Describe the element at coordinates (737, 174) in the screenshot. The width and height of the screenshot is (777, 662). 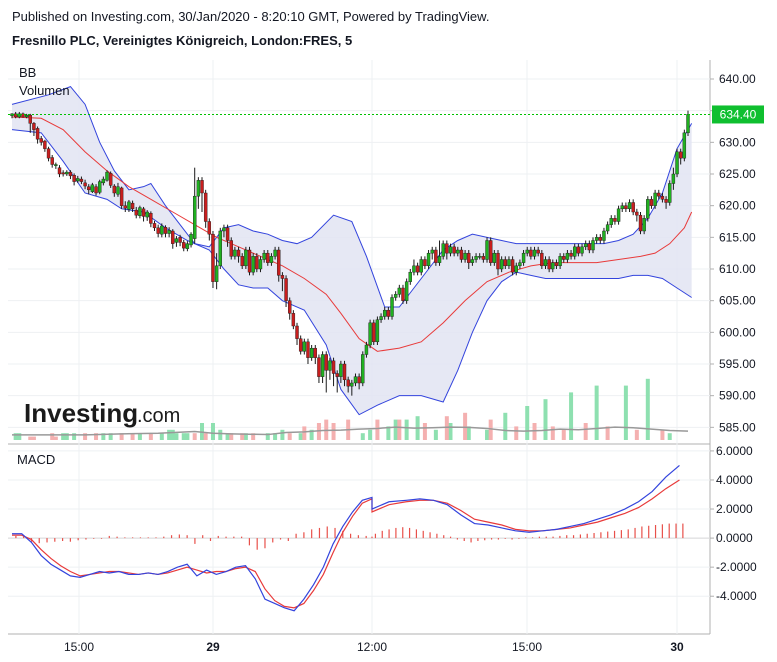
I see `price-tick-label: 625.00` at that location.